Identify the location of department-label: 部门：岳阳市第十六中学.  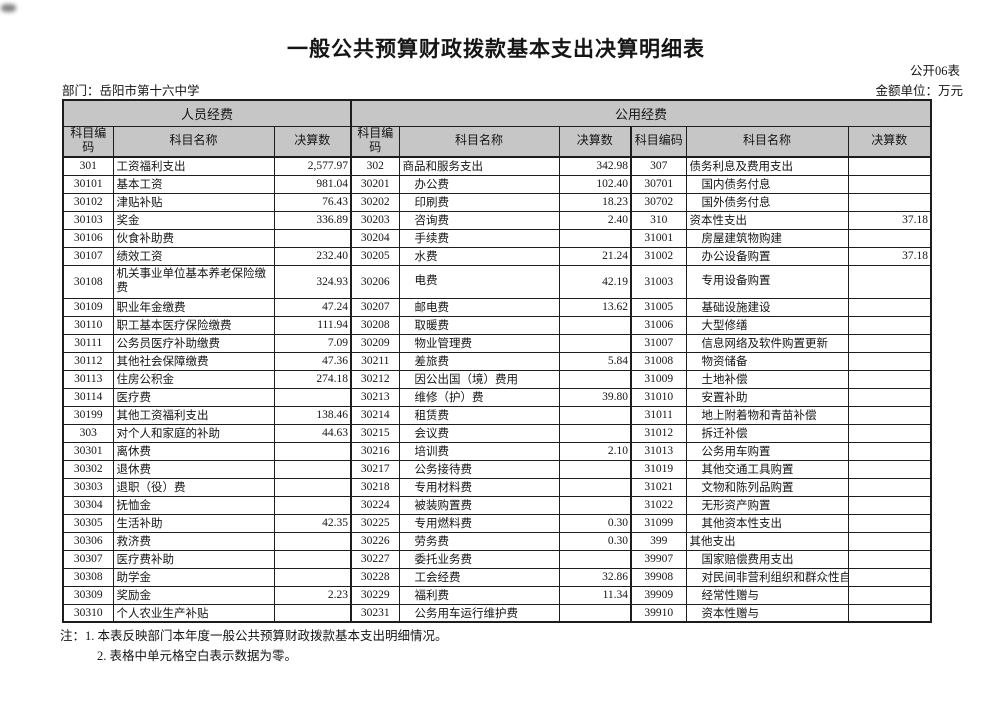
(131, 91).